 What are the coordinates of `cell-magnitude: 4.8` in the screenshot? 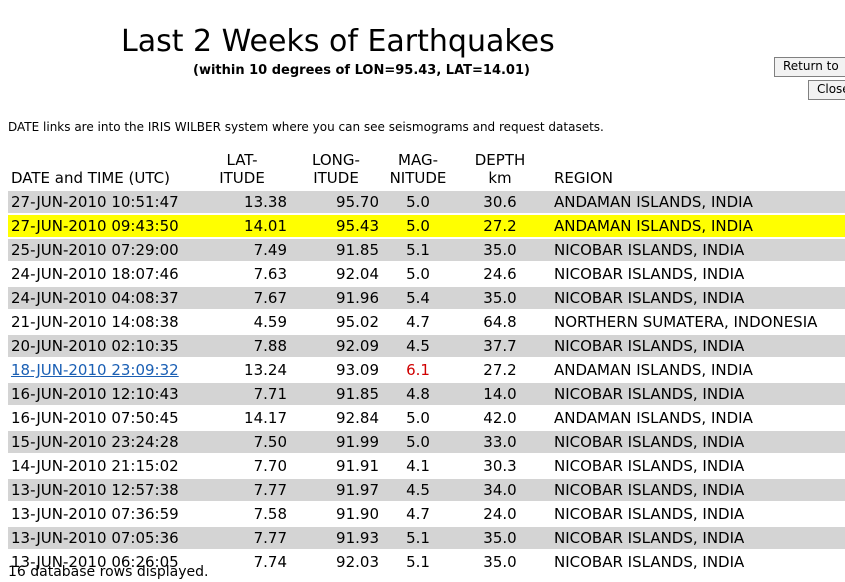 It's located at (418, 393).